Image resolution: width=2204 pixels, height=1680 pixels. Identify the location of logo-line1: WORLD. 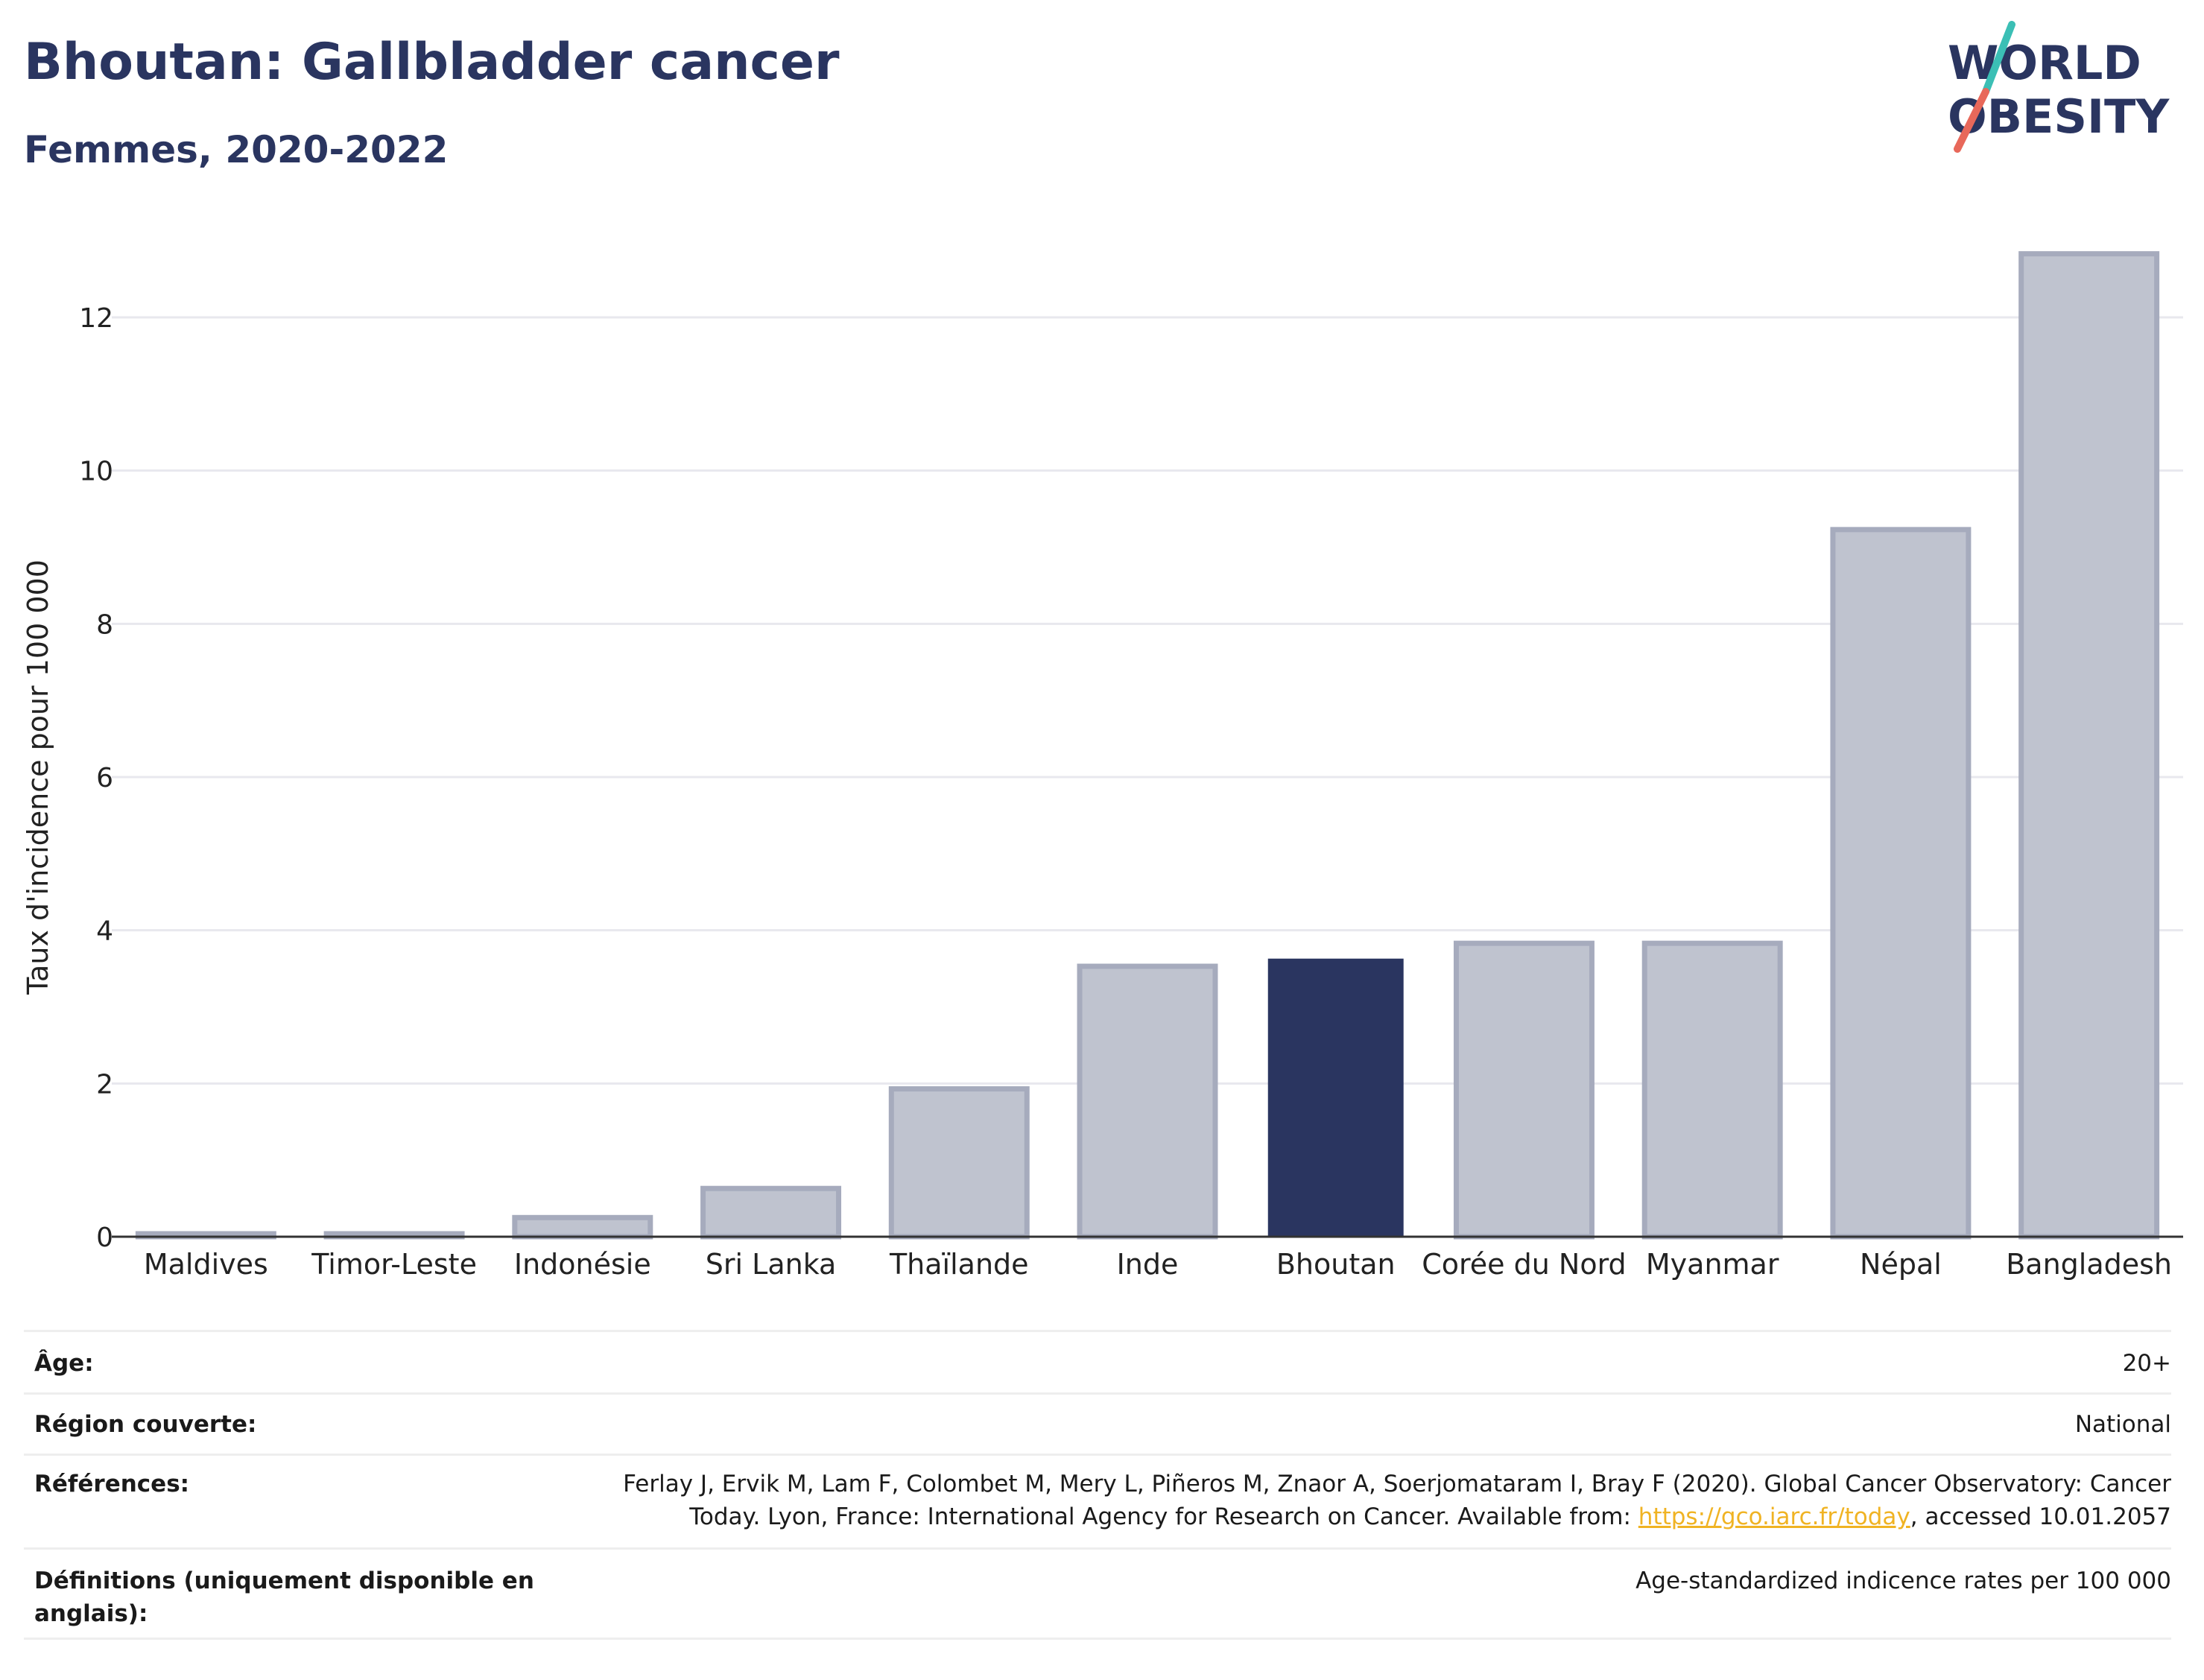
(2044, 63).